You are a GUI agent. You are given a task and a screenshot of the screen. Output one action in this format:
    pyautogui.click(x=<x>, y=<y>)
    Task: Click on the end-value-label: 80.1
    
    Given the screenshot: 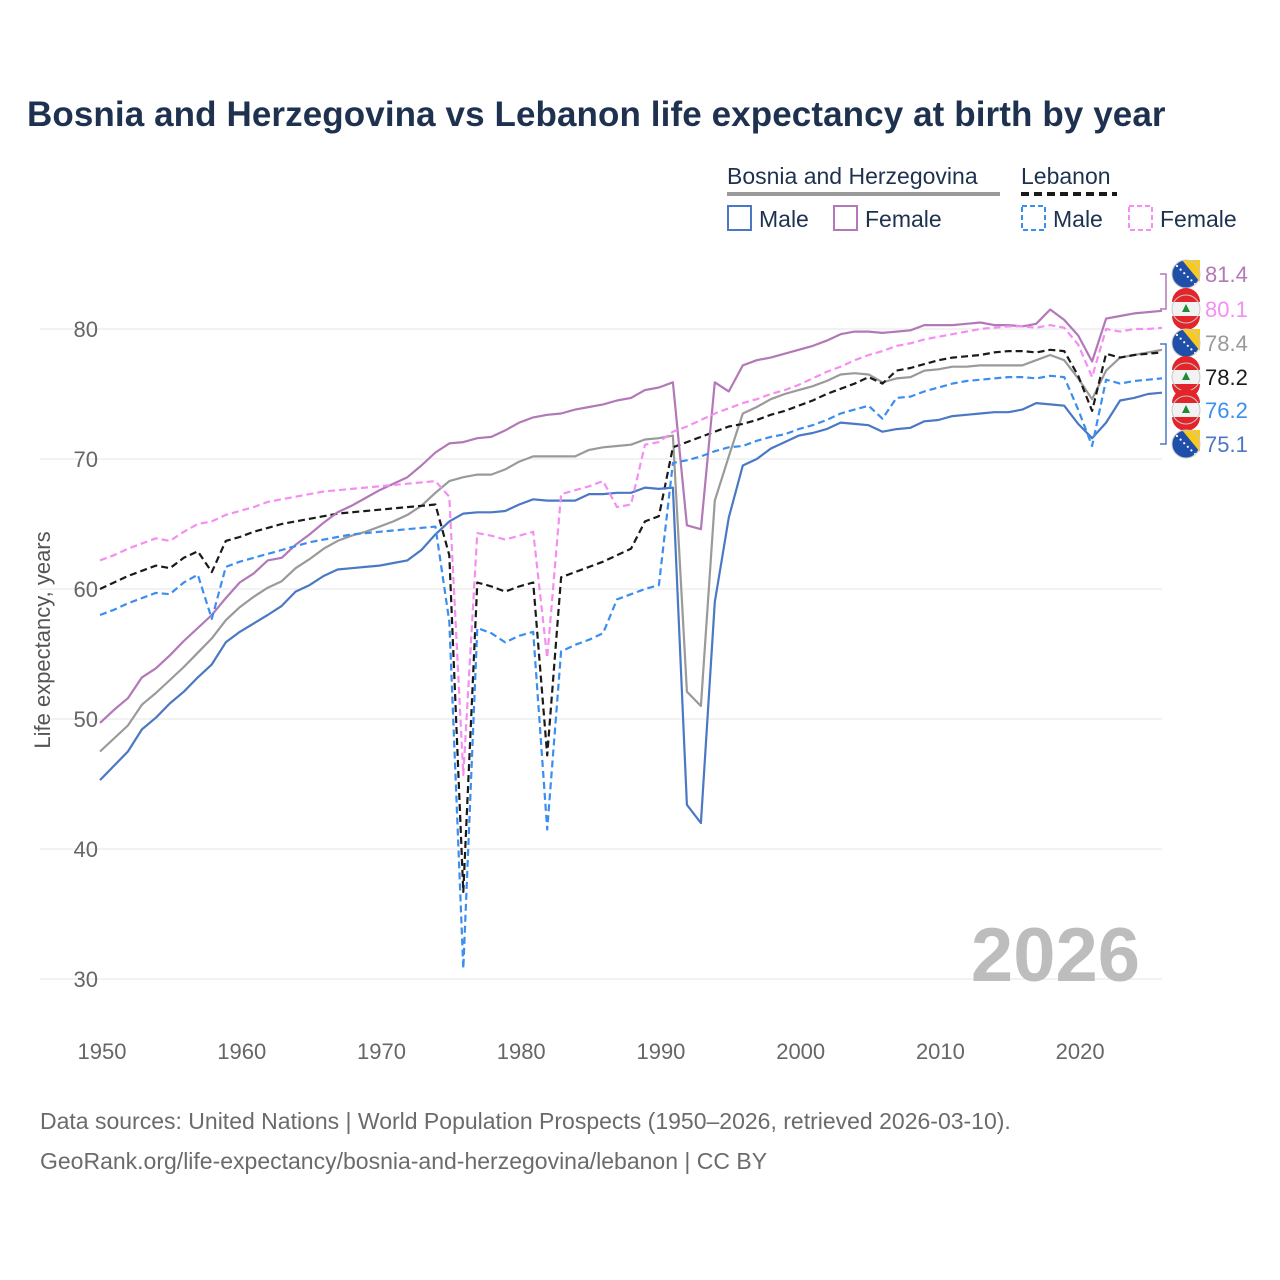 What is the action you would take?
    pyautogui.click(x=1226, y=309)
    